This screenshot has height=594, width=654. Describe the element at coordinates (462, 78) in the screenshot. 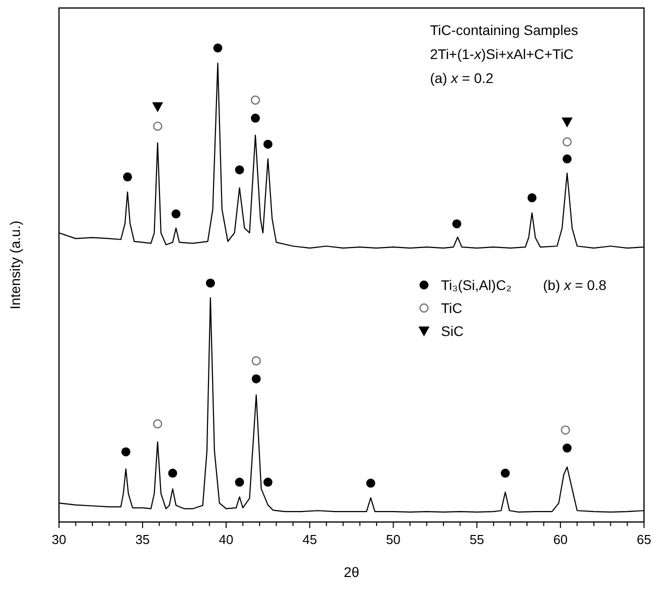

I see `annotation: (a) x = 0.2` at that location.